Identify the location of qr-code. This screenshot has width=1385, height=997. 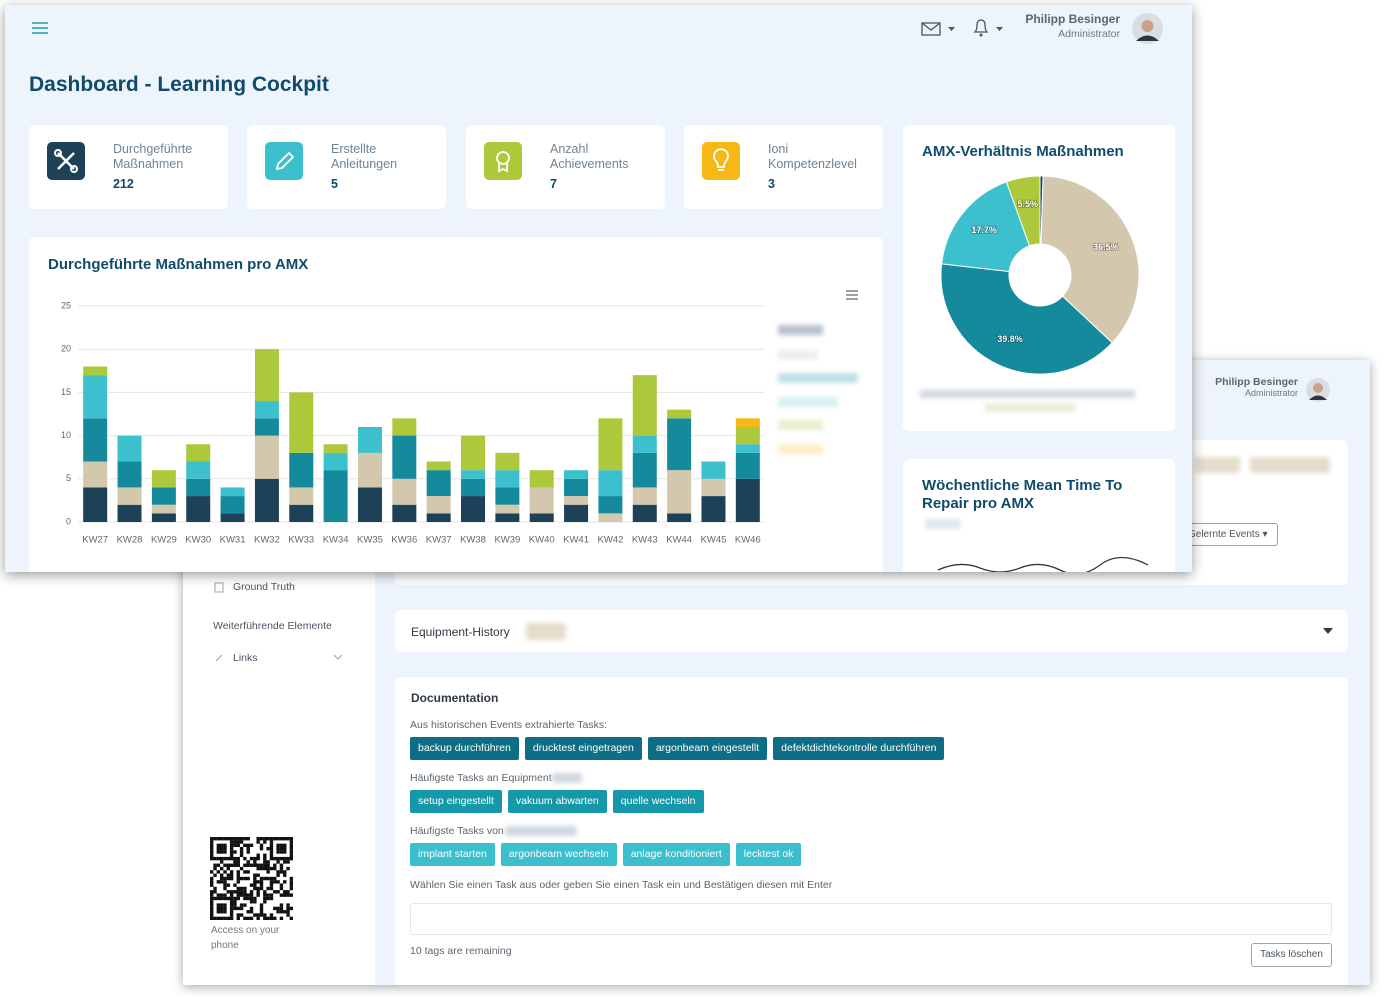
(251, 878).